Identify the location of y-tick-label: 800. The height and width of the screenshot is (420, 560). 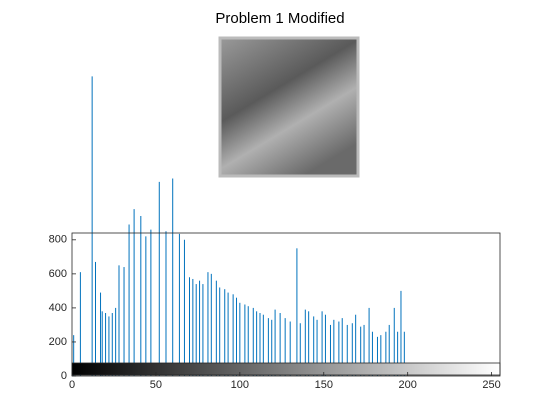
(58, 240).